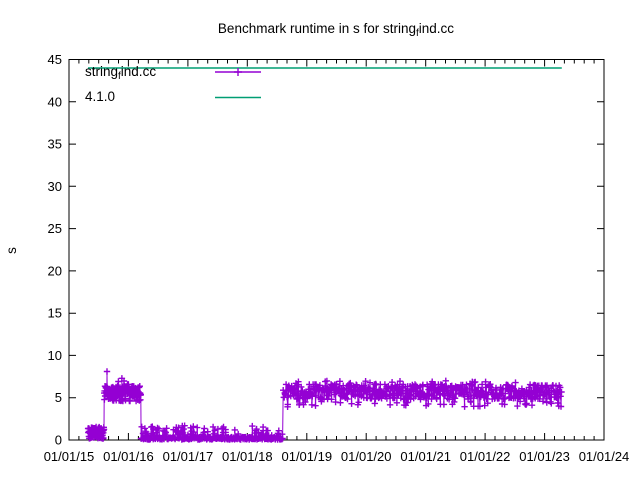  I want to click on y-tick-label: 45, so click(55, 59).